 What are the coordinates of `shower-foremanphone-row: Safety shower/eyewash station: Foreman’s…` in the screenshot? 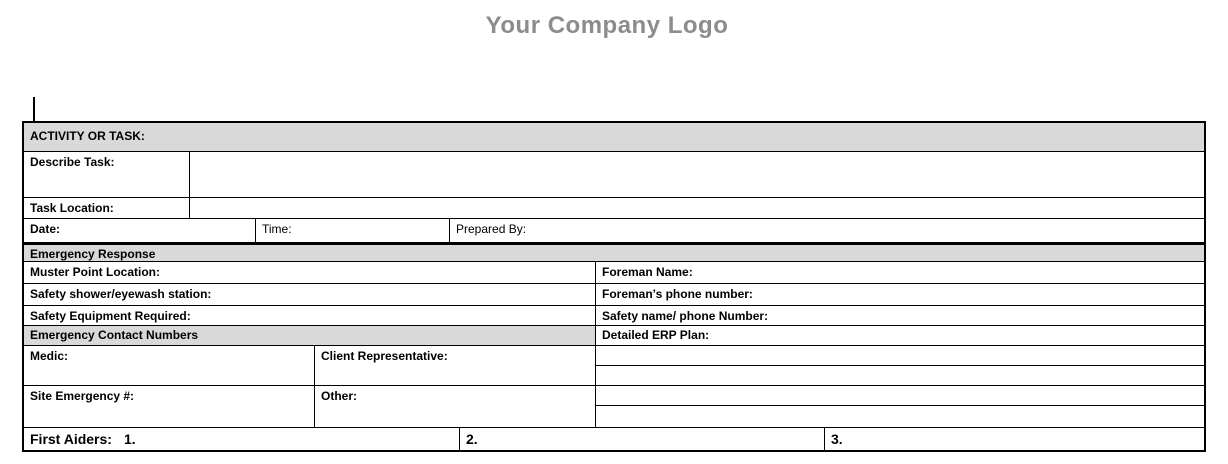 It's located at (614, 295).